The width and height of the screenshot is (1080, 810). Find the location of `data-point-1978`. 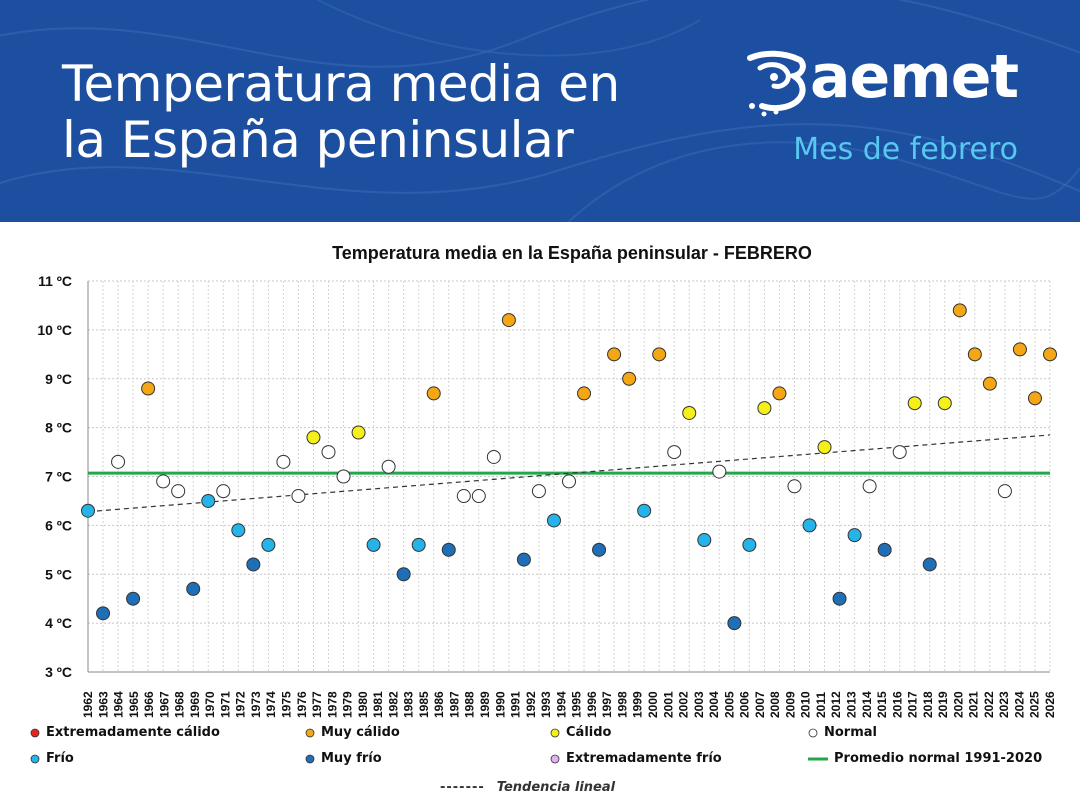

data-point-1978 is located at coordinates (328, 452).